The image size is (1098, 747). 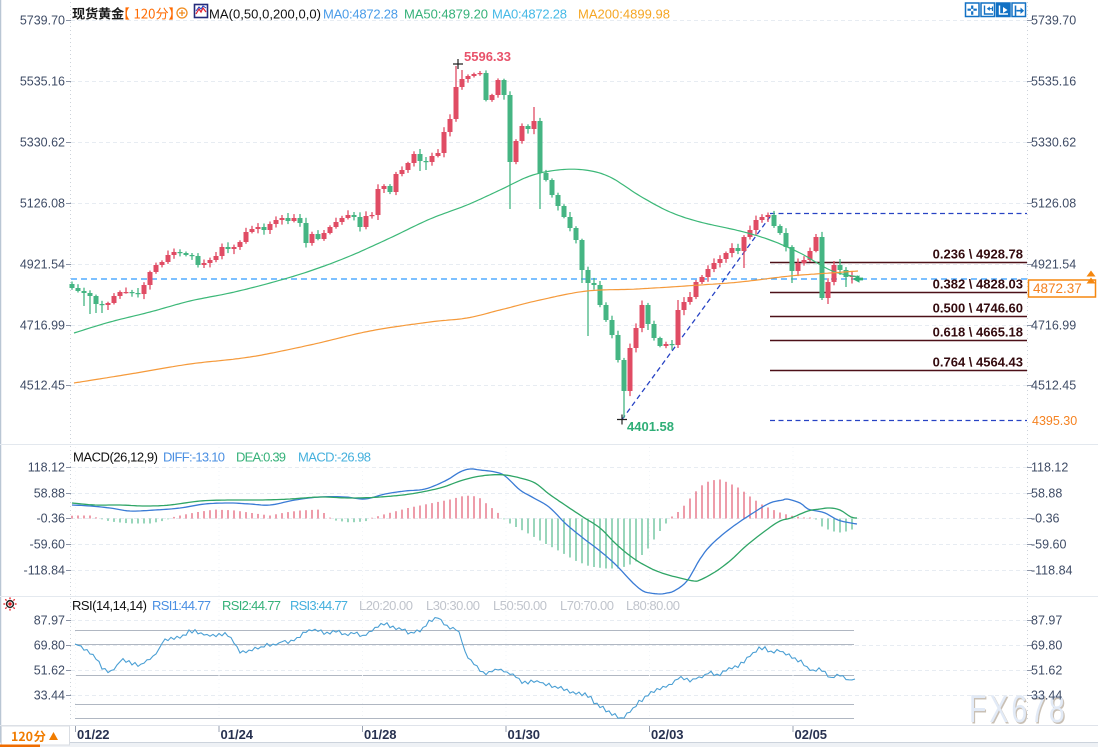 I want to click on svg-text: 01/30, so click(x=524, y=734).